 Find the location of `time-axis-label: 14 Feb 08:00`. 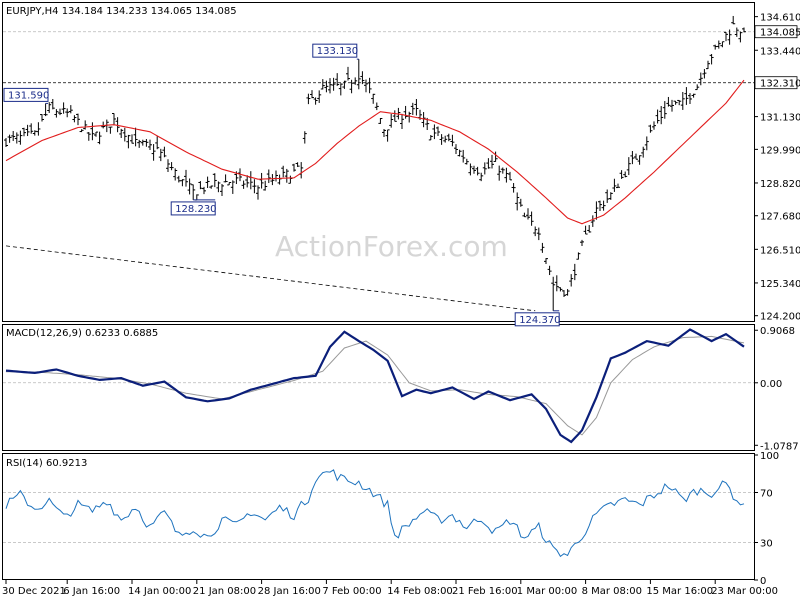

time-axis-label: 14 Feb 08:00 is located at coordinates (420, 591).